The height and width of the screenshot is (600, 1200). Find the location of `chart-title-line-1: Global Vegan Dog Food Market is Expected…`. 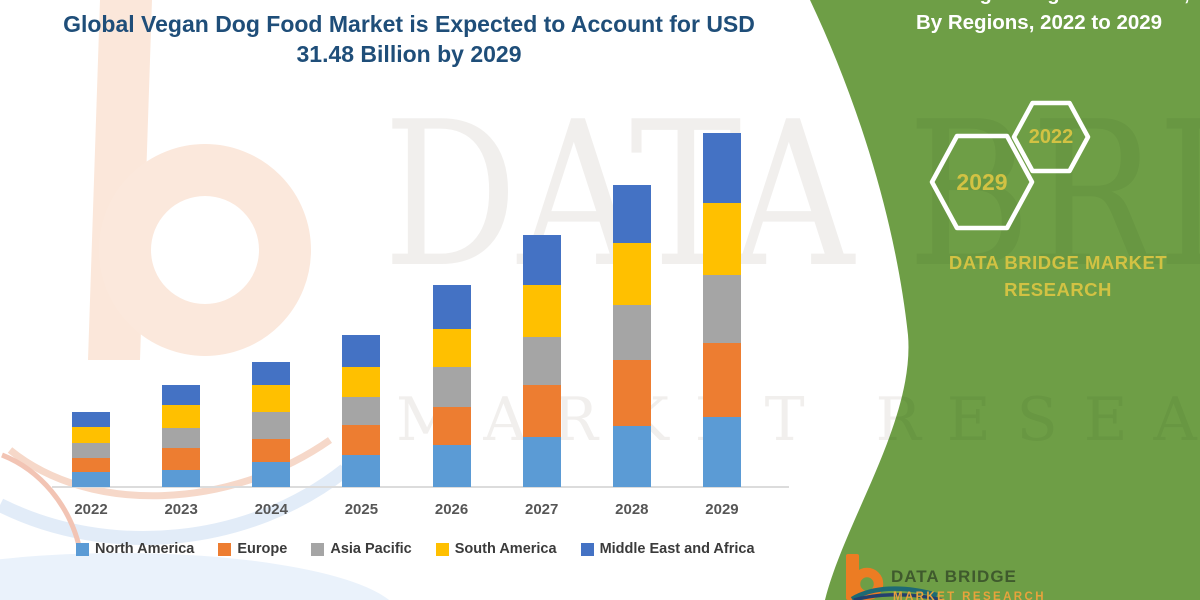

chart-title-line-1: Global Vegan Dog Food Market is Expected… is located at coordinates (409, 24).